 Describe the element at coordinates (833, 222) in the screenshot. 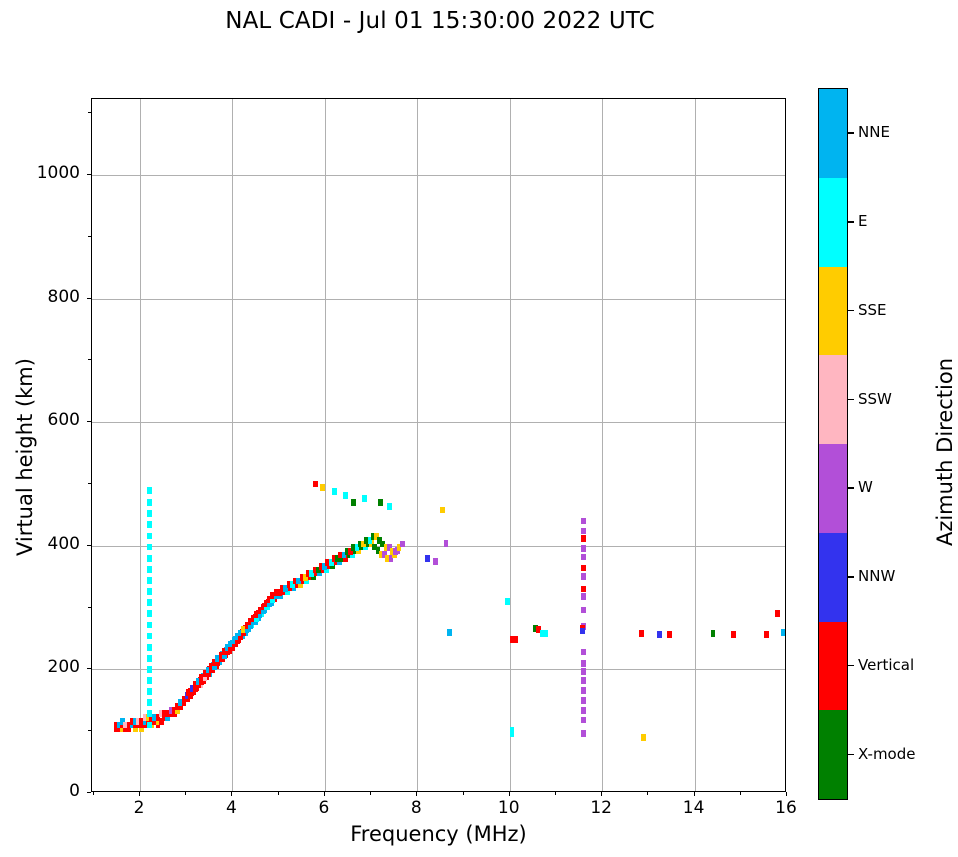

I see `colorbar-band-e` at that location.